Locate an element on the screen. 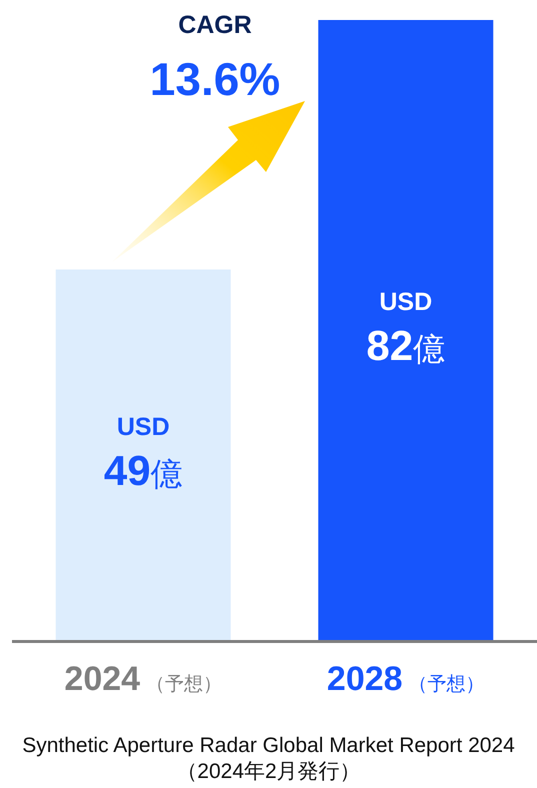 This screenshot has height=788, width=537. x-tick-label: 2028（予想） is located at coordinates (405, 679).